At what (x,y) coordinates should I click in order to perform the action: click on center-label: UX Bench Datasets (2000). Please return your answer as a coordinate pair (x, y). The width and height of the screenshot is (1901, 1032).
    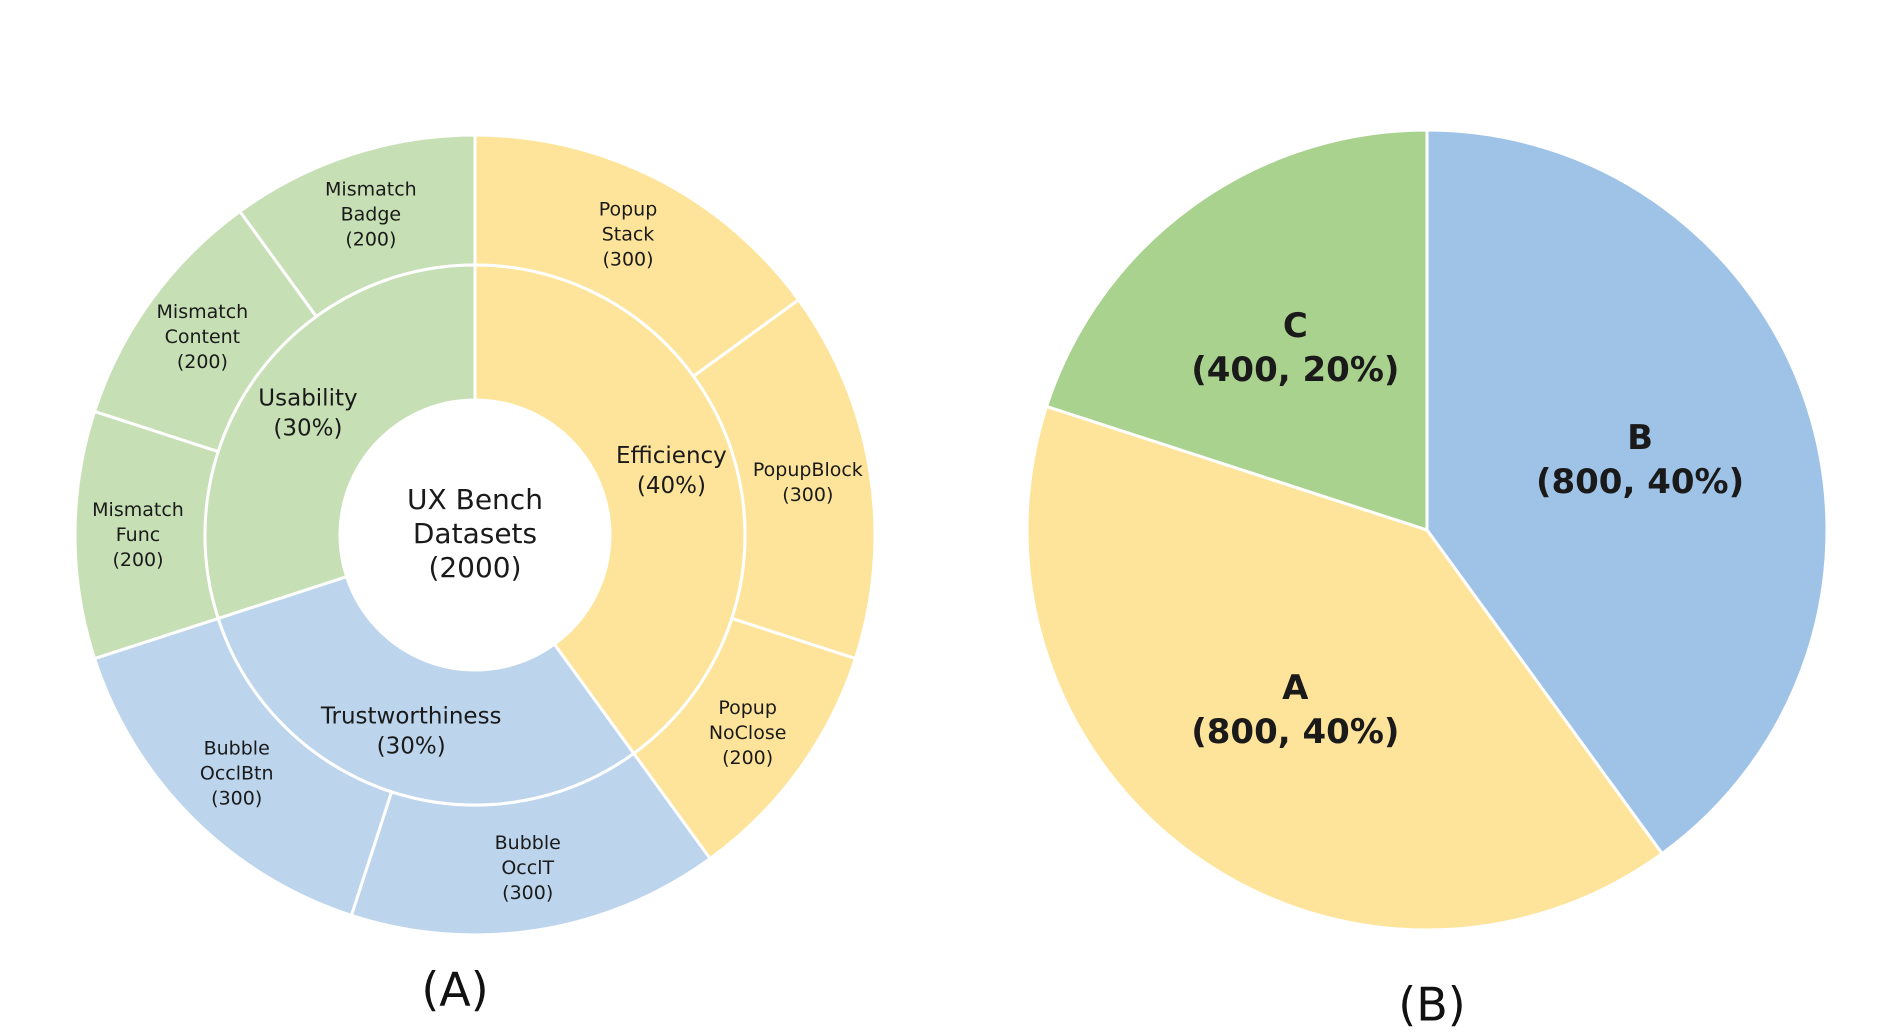
    Looking at the image, I should click on (475, 533).